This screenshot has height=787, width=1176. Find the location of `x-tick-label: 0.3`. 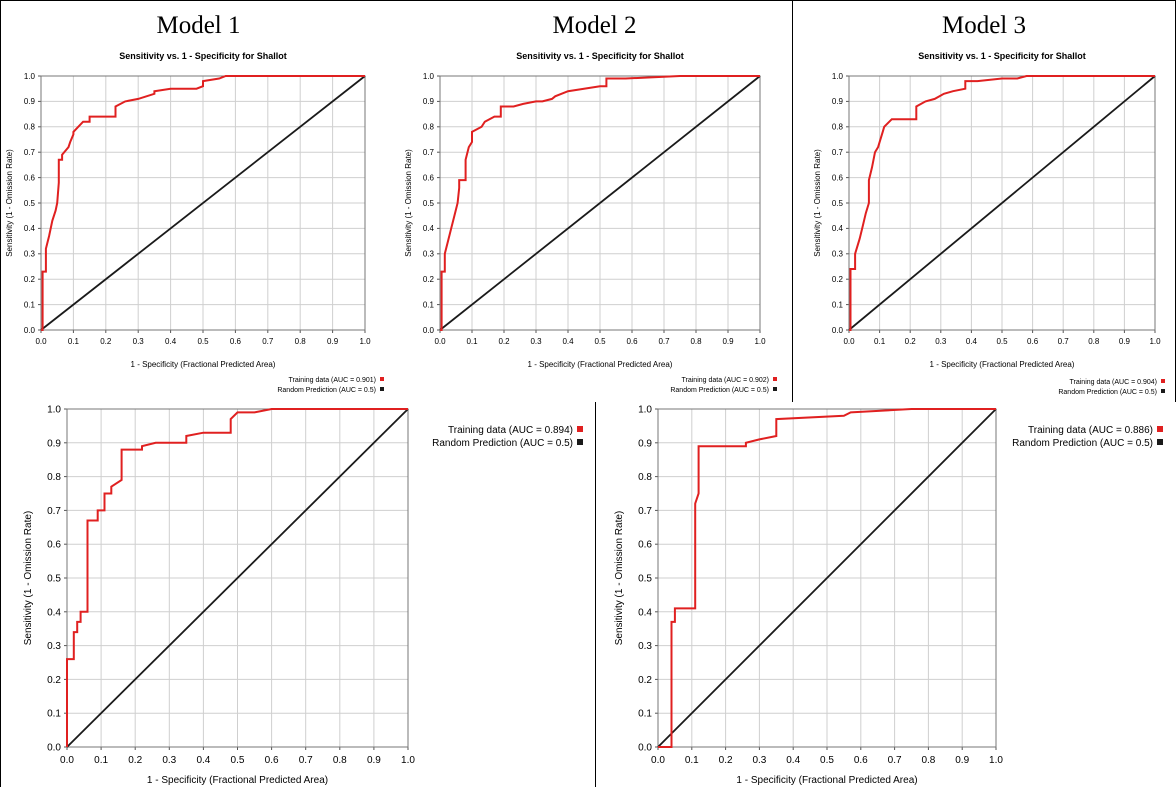

x-tick-label: 0.3 is located at coordinates (941, 341).